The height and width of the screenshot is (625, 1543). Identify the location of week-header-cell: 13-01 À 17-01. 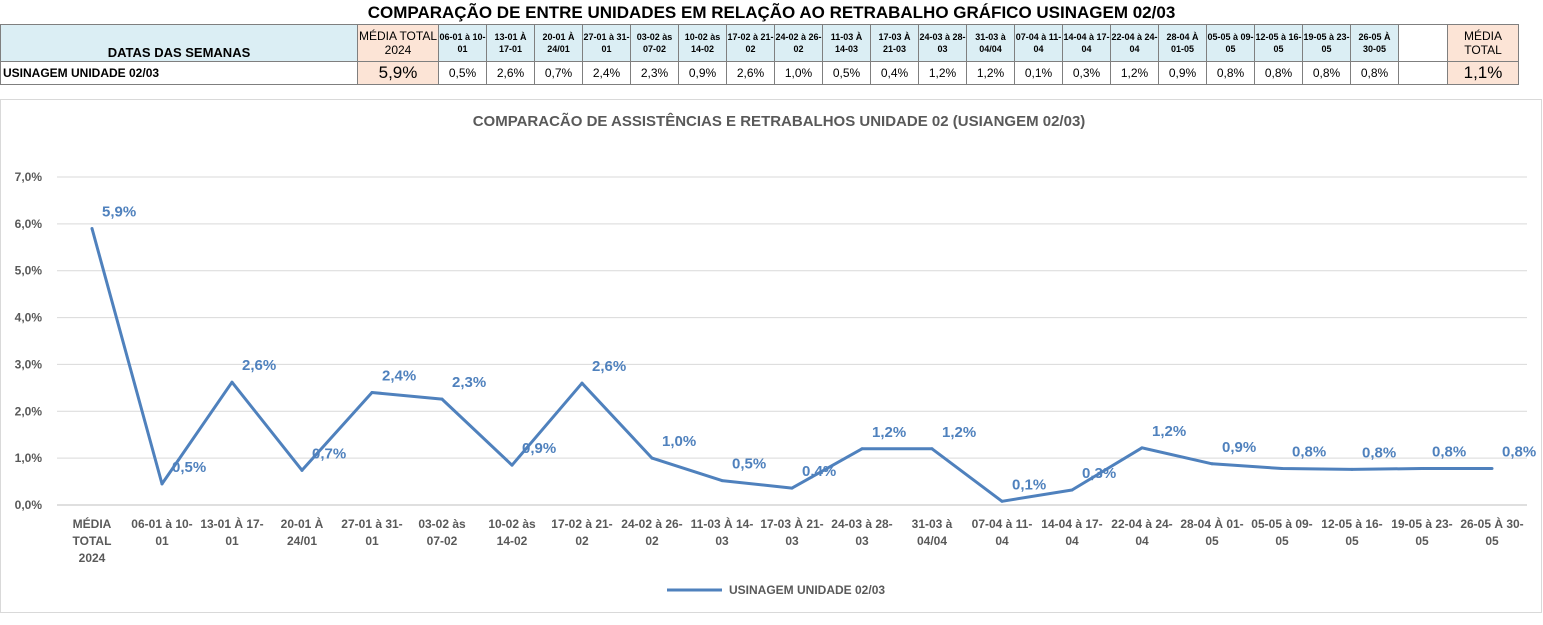
(510, 43).